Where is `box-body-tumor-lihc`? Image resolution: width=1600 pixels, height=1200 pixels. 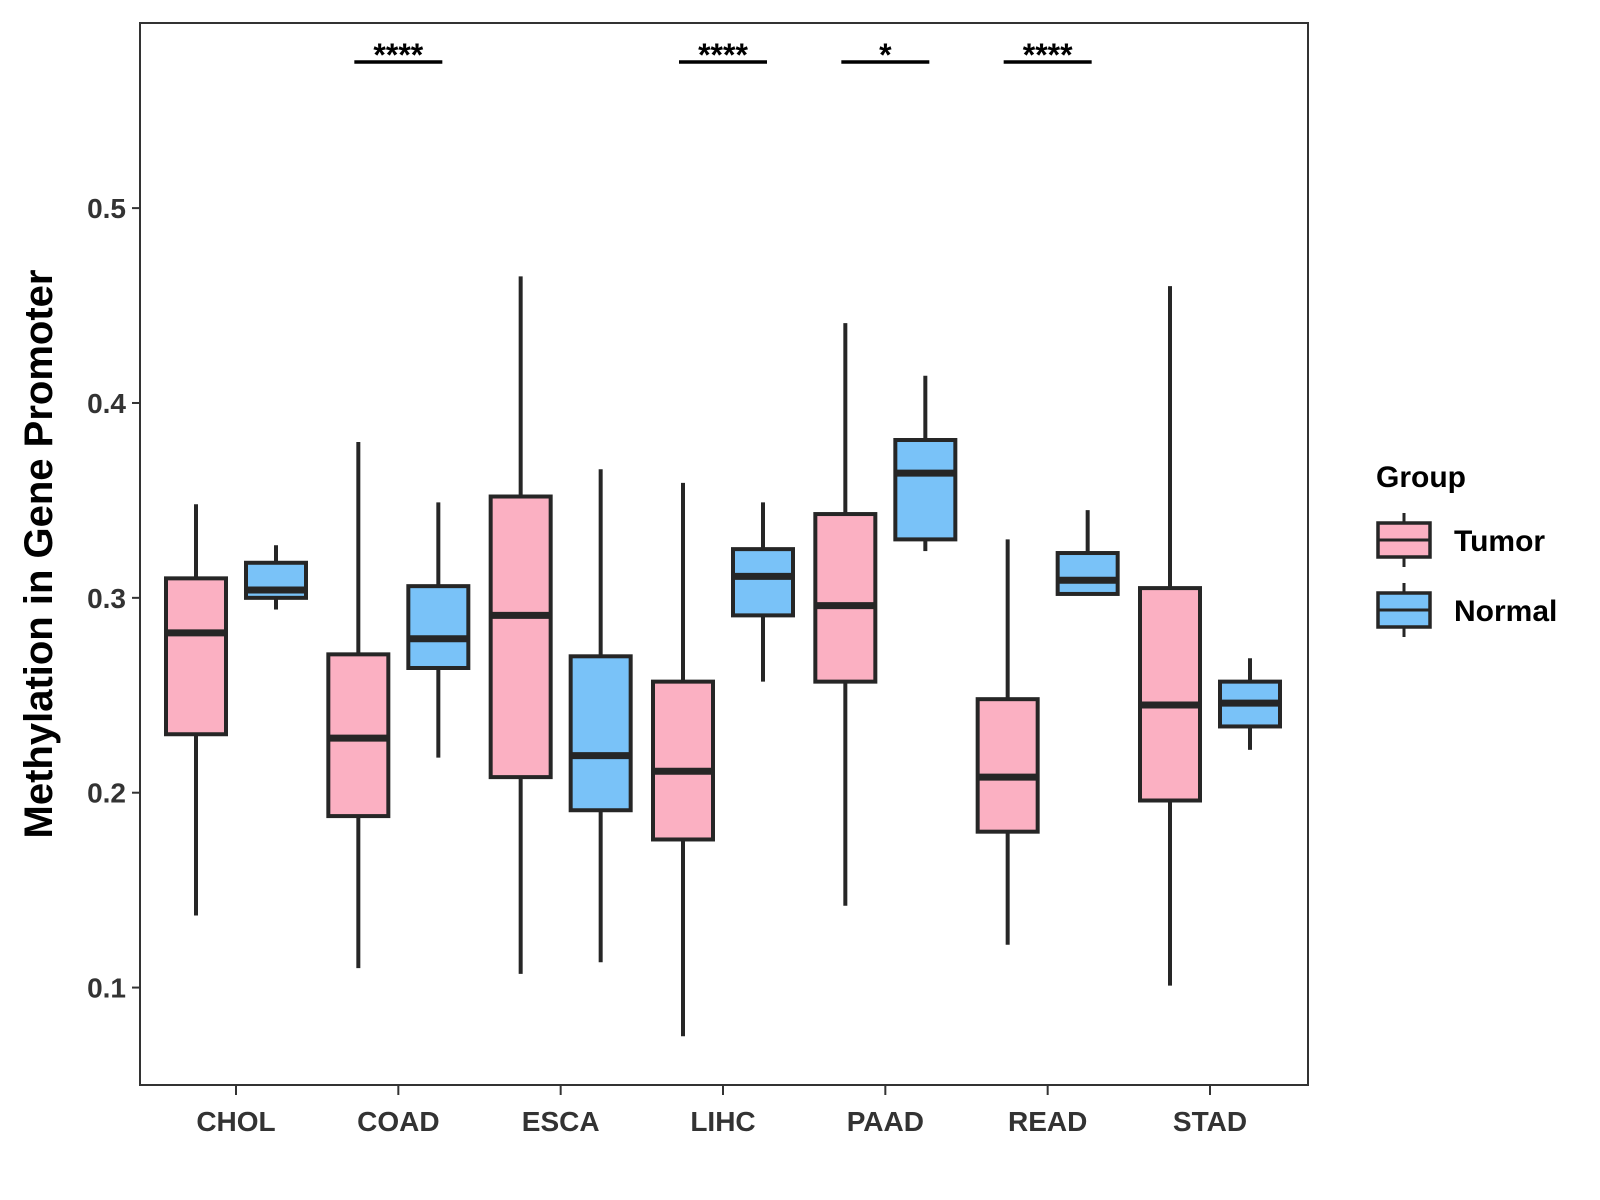 box-body-tumor-lihc is located at coordinates (683, 760).